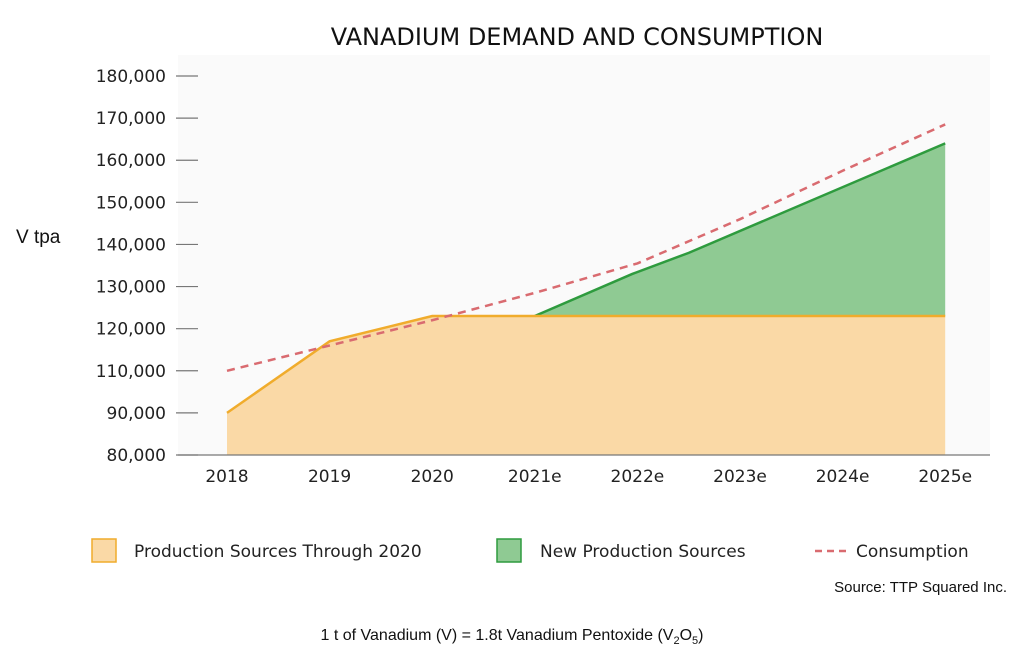 This screenshot has height=662, width=1024. What do you see at coordinates (131, 288) in the screenshot?
I see `y-tick-label: 130,000` at bounding box center [131, 288].